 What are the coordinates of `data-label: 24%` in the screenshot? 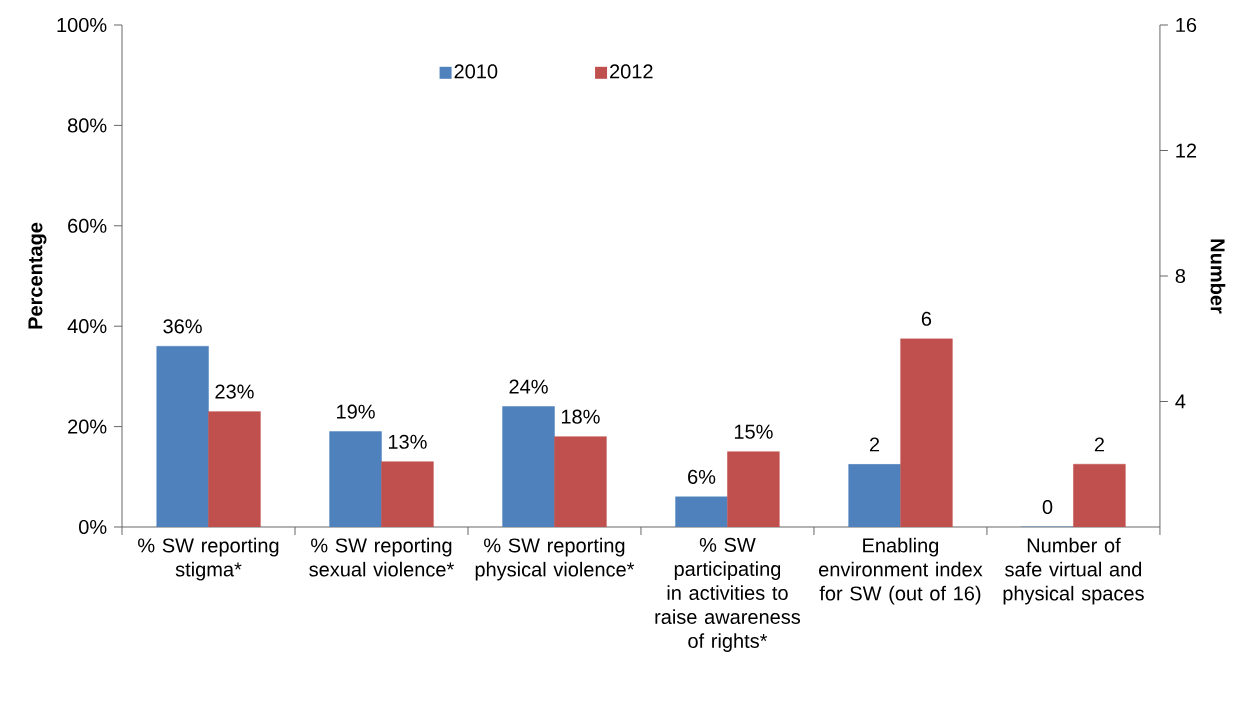 It's located at (528, 386).